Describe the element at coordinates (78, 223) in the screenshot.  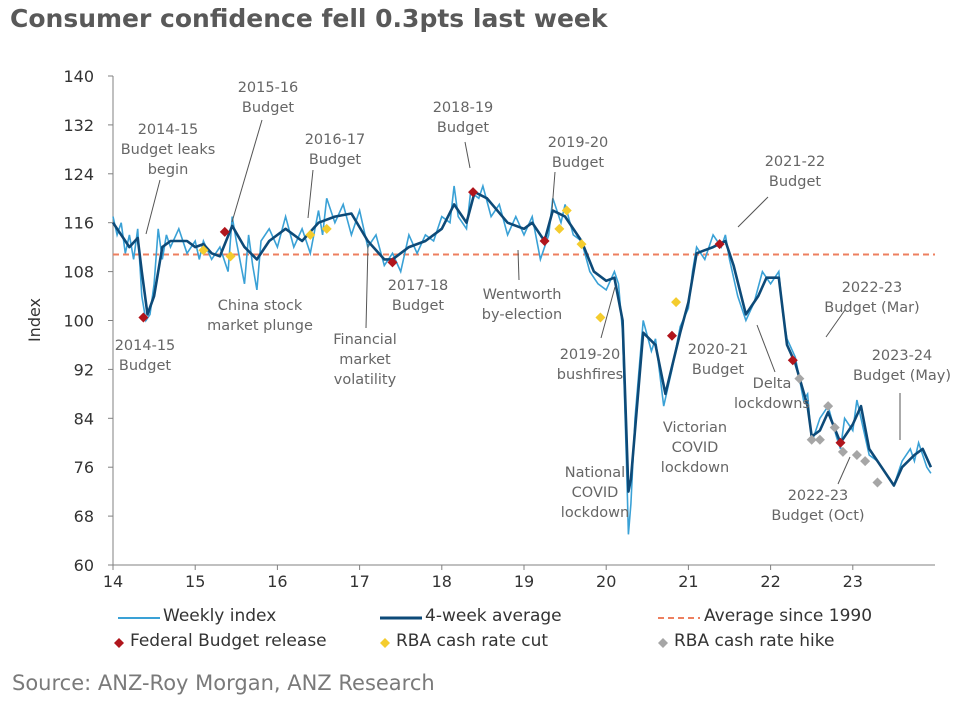
I see `y-tick-label: 116` at that location.